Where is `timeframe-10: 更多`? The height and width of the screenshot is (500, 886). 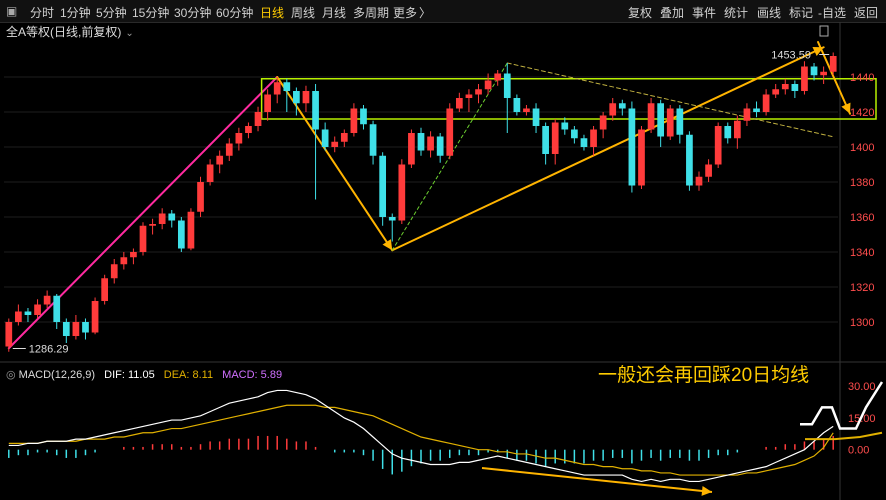
timeframe-10: 更多 is located at coordinates (405, 13).